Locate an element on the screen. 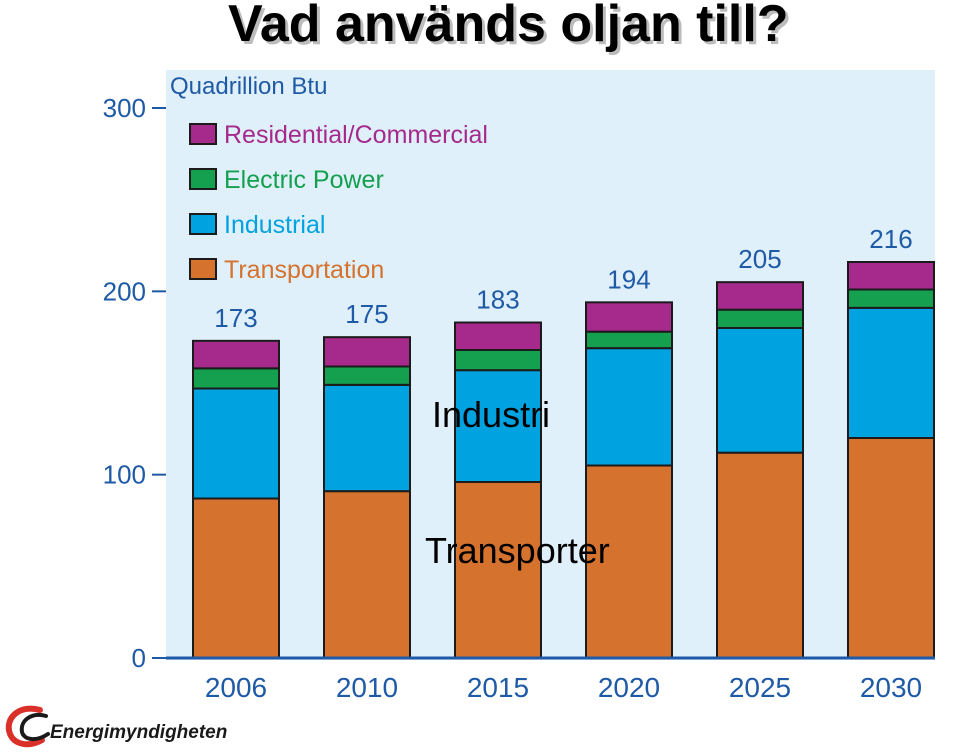 The image size is (960, 752). x-tick-label: 2030 is located at coordinates (891, 686).